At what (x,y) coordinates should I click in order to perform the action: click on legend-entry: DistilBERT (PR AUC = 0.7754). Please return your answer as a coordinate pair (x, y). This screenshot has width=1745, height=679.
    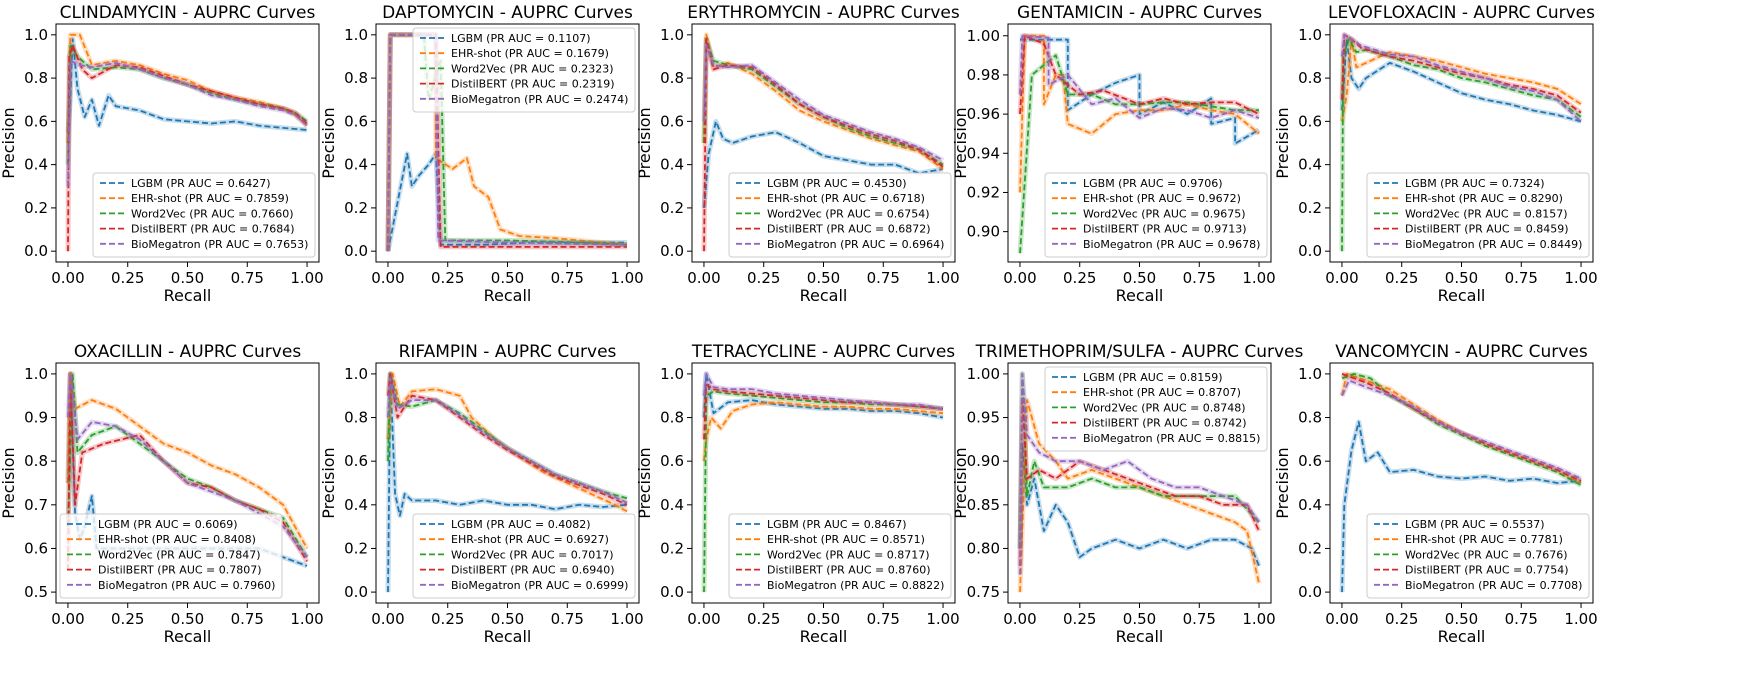
    Looking at the image, I should click on (1487, 570).